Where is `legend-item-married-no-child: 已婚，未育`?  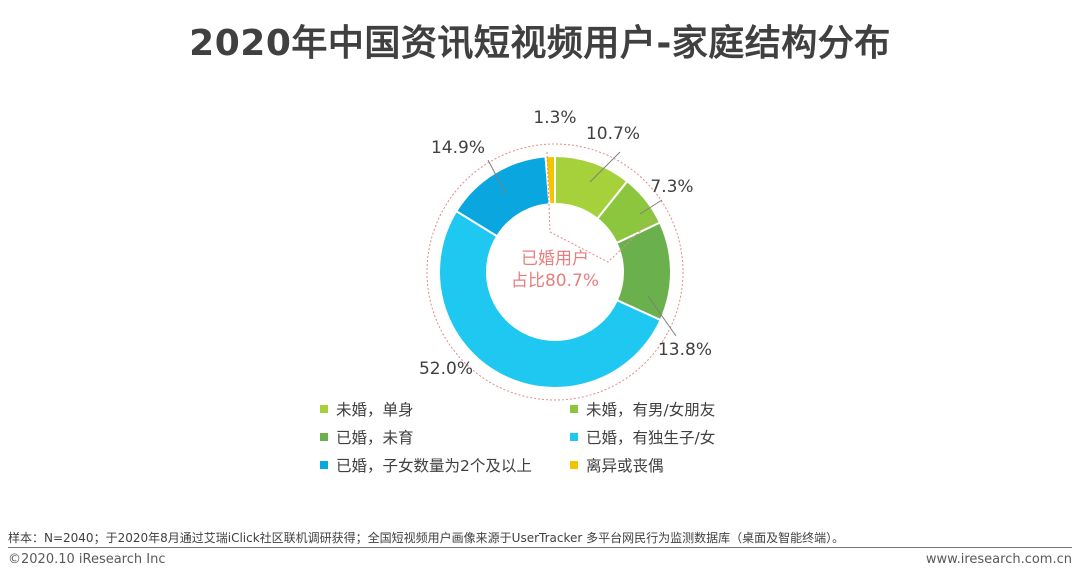
legend-item-married-no-child: 已婚，未育 is located at coordinates (367, 437).